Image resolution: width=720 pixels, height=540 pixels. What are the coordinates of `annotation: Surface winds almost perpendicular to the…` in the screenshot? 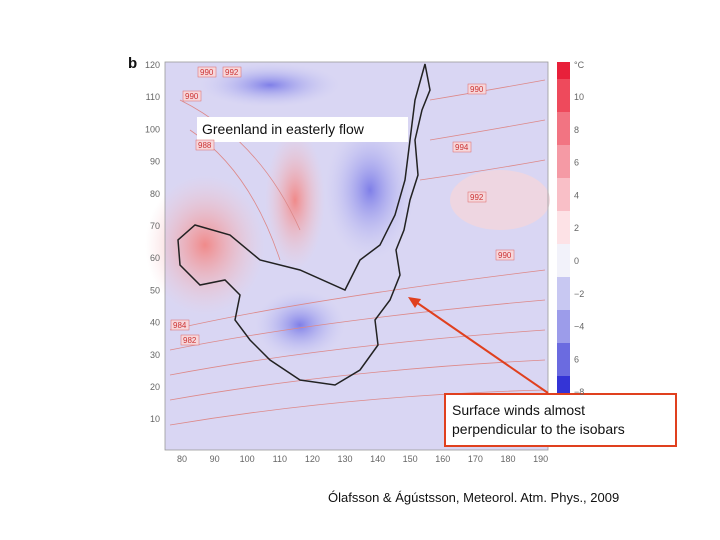 It's located at (538, 419).